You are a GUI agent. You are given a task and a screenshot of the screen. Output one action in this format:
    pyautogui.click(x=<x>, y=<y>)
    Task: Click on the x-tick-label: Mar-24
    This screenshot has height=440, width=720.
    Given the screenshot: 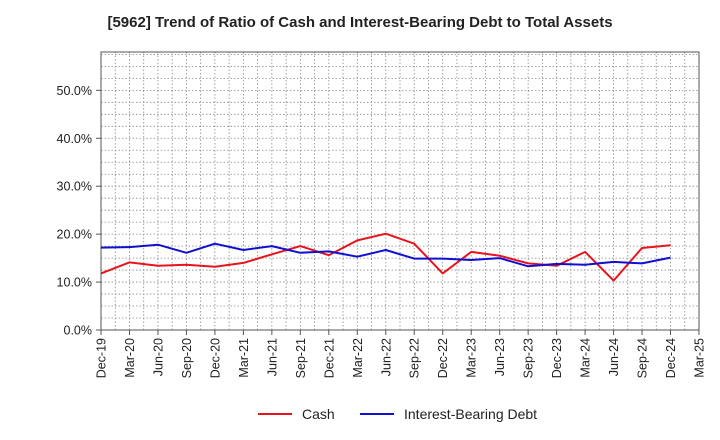 What is the action you would take?
    pyautogui.click(x=586, y=358)
    